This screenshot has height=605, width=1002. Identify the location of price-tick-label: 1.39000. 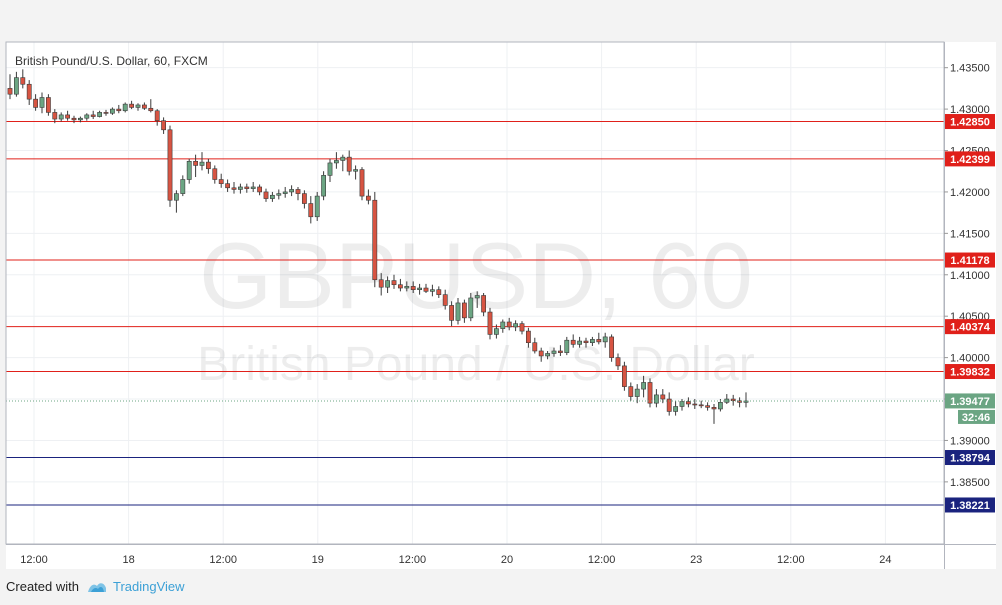
(970, 441).